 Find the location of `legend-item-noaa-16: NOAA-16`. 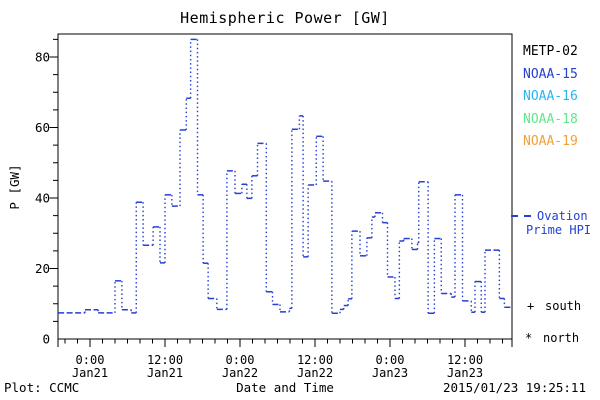

legend-item-noaa-16: NOAA-16 is located at coordinates (550, 97).